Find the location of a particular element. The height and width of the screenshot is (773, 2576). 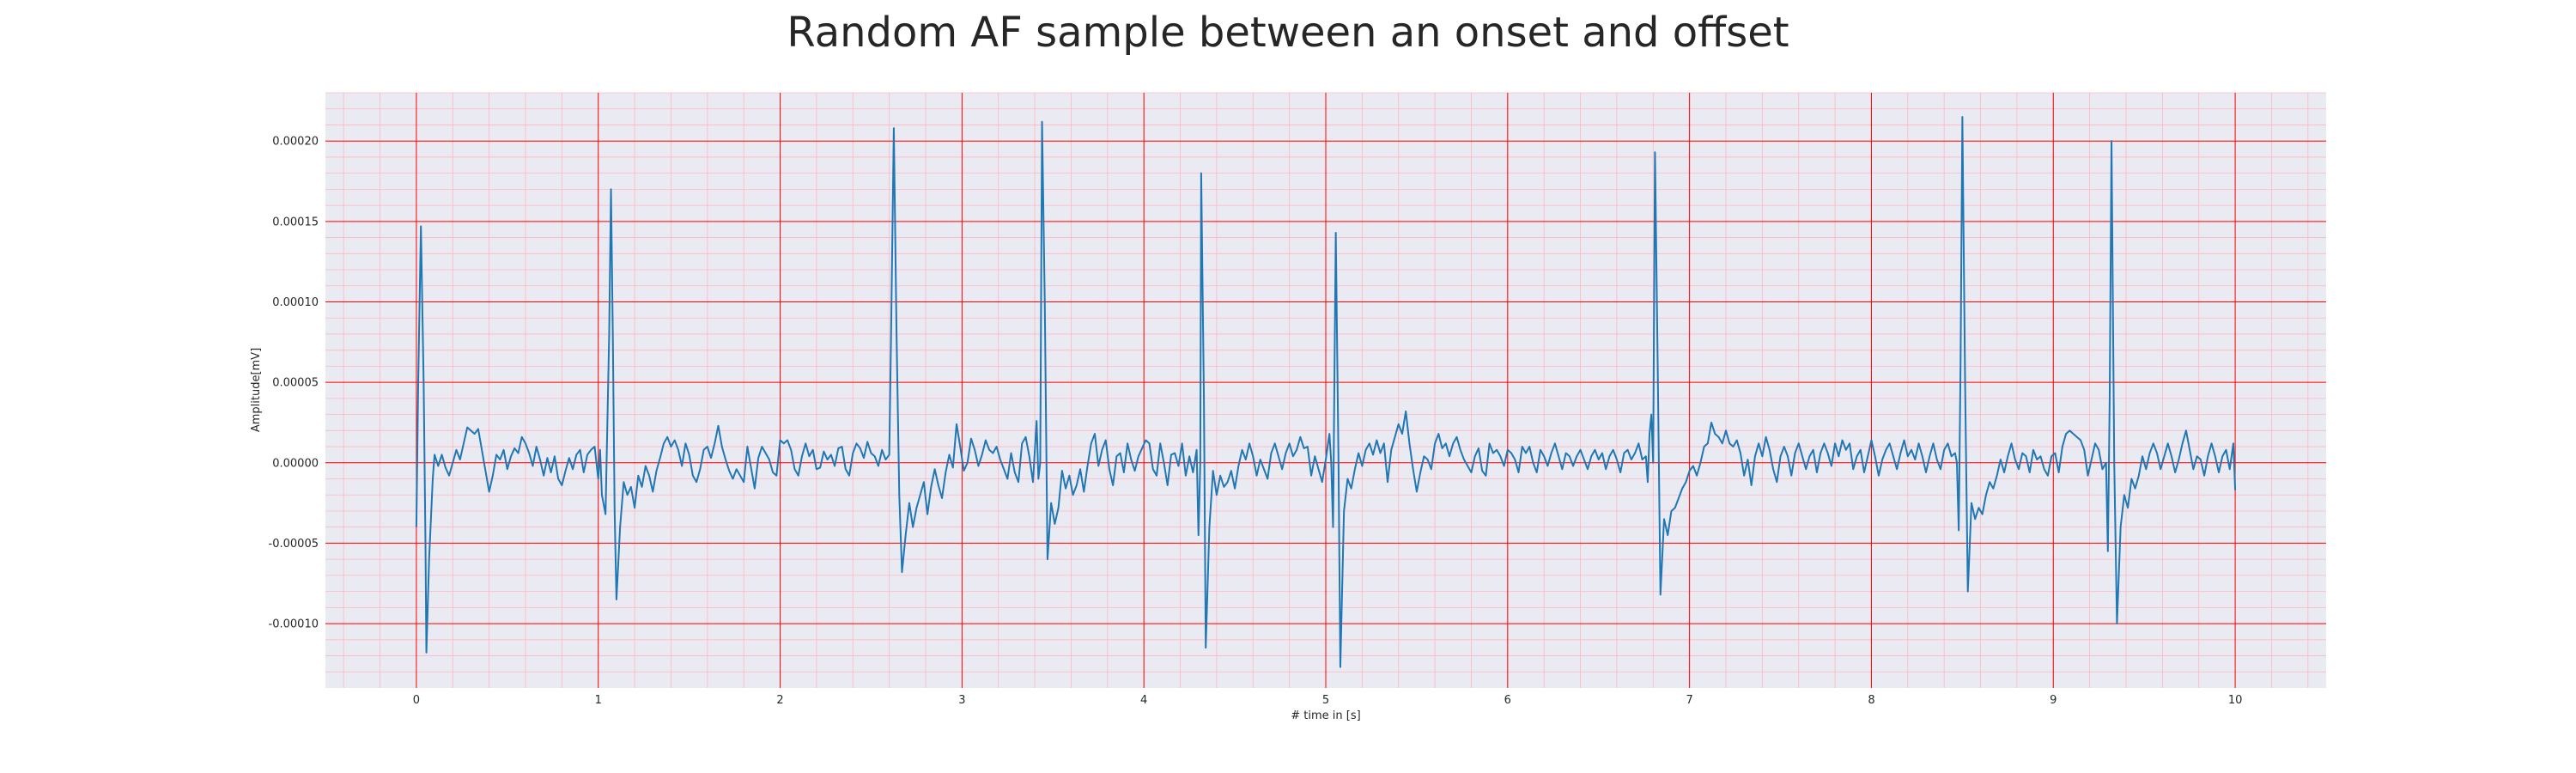

x-axis-ticks: 0 1 2 3 4 5 6 7 8 9 10 is located at coordinates (1328, 700).